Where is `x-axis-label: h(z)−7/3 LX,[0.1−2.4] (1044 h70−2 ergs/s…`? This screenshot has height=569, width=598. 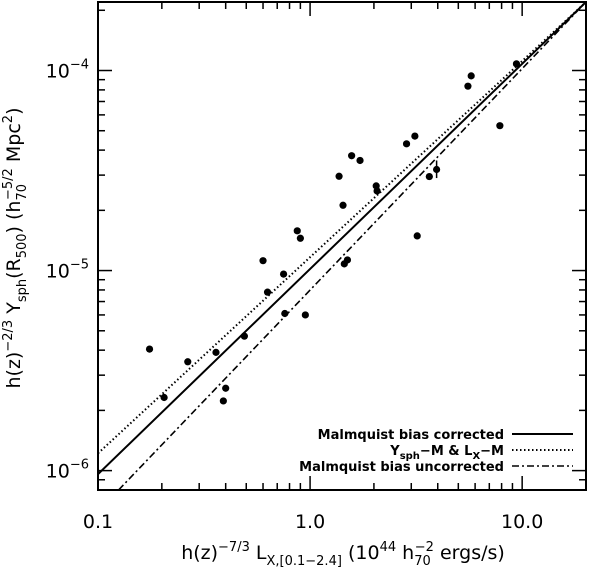
x-axis-label: h(z)−7/3 LX,[0.1−2.4] (1044 h70−2 ergs/s… is located at coordinates (343, 554).